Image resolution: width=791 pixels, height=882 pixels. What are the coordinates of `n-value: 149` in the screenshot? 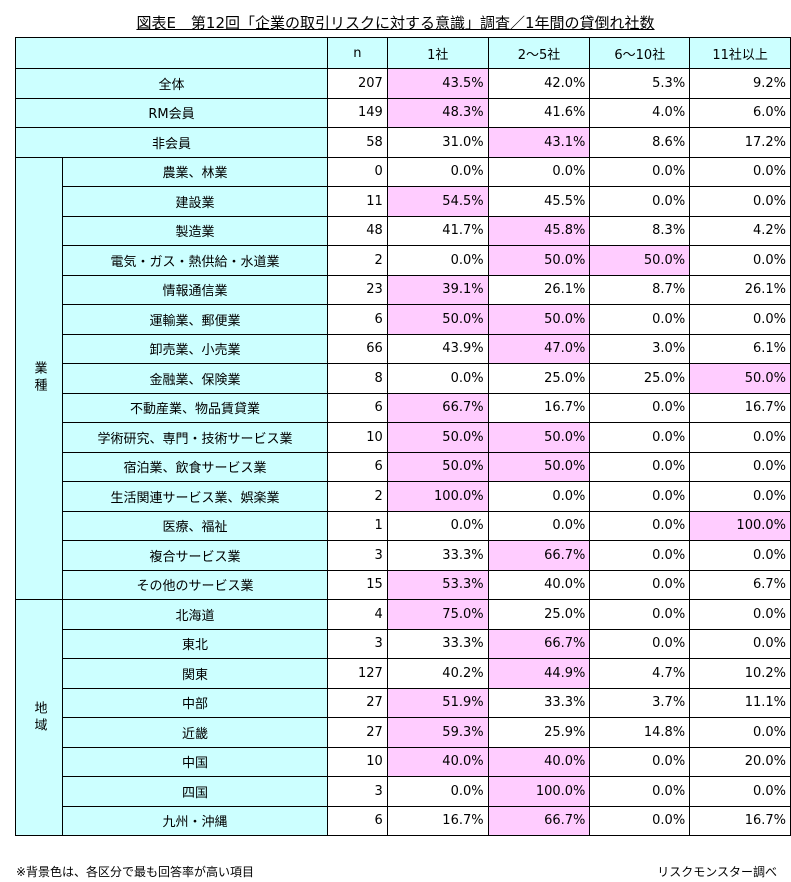 It's located at (357, 112).